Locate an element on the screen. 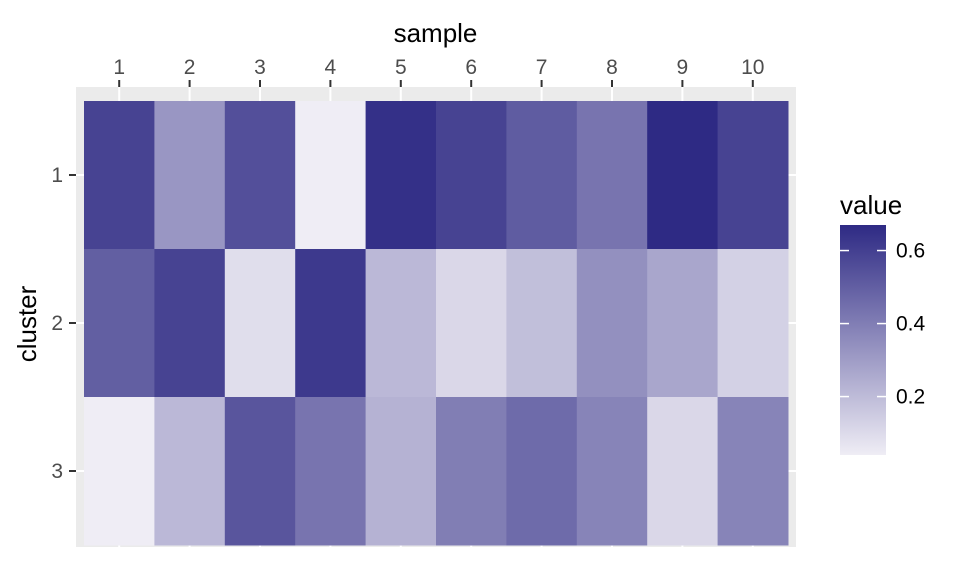  y-axis-title: cluster is located at coordinates (27, 323).